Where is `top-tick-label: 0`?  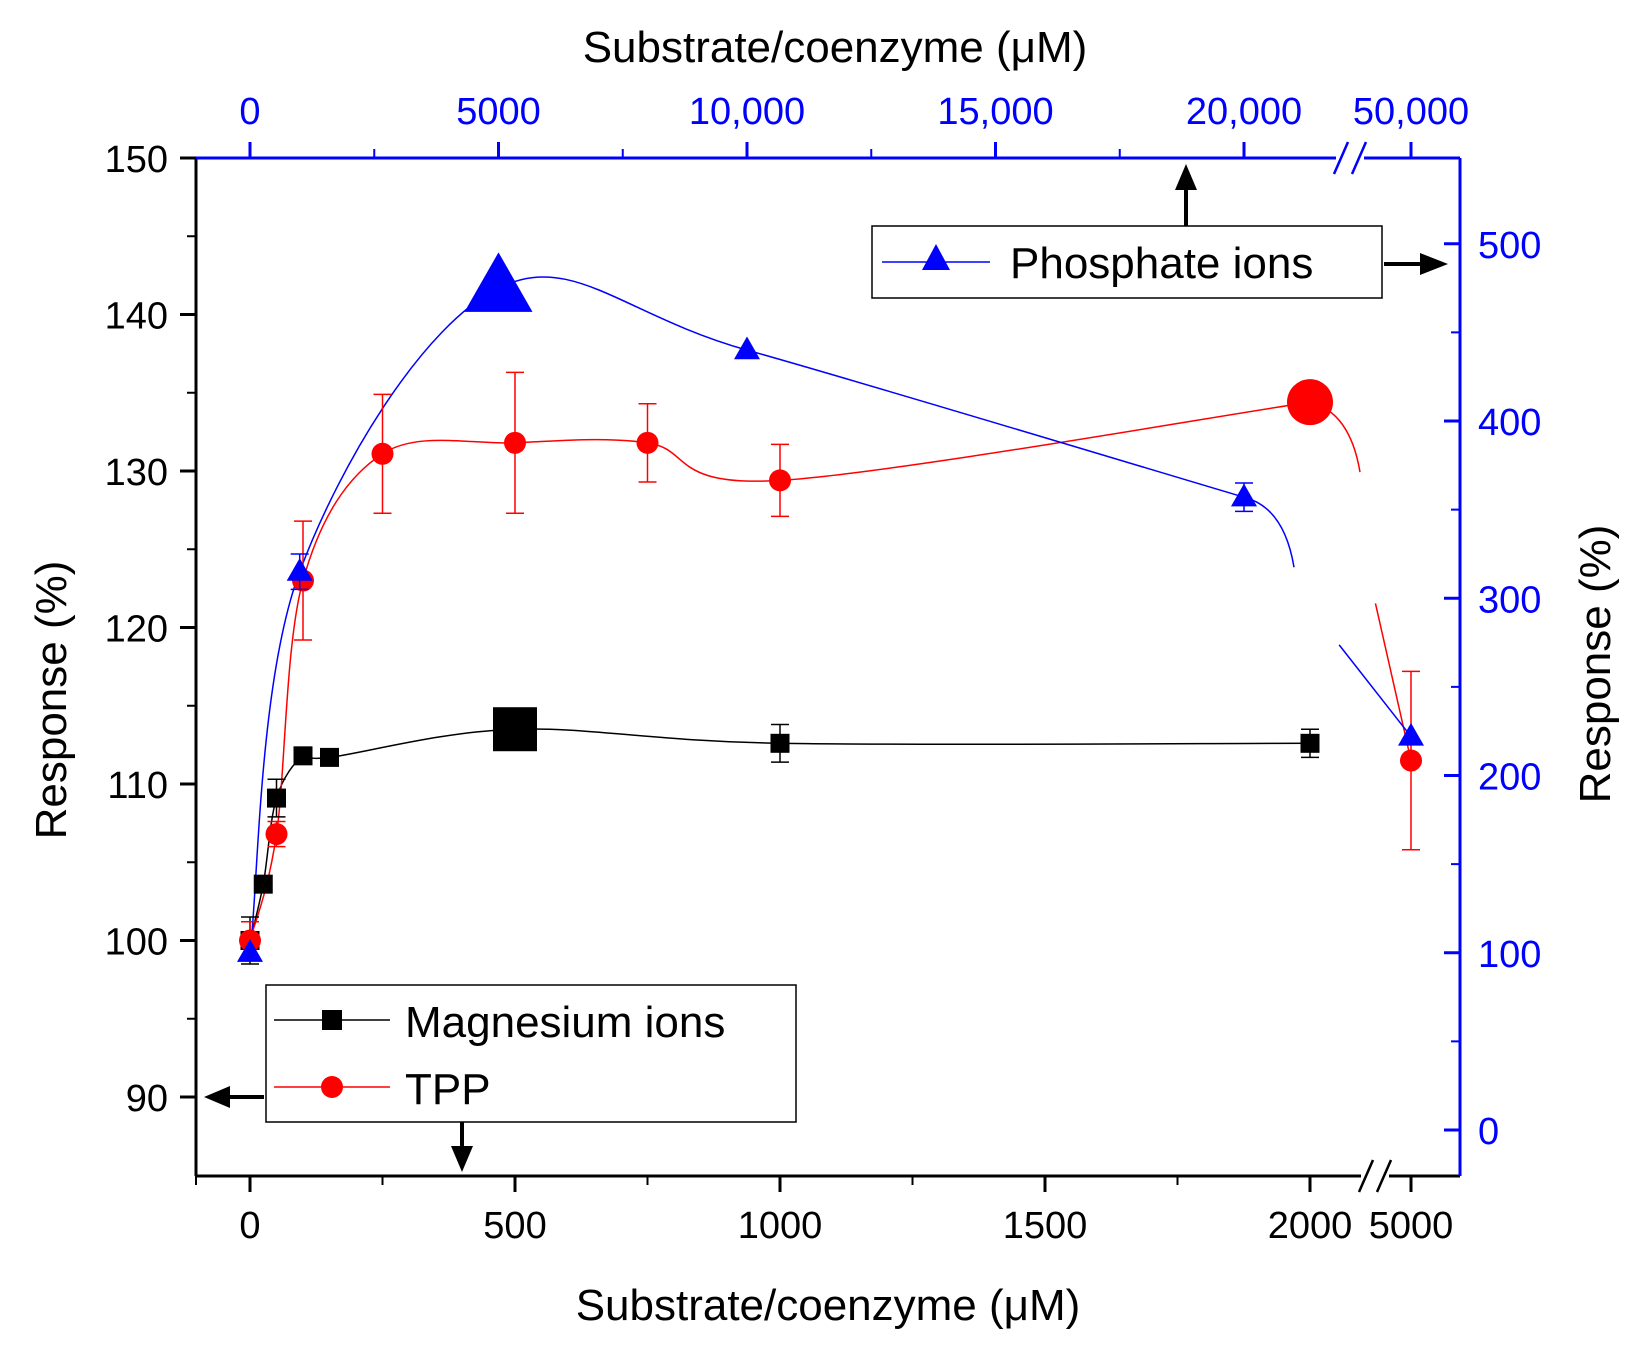 top-tick-label: 0 is located at coordinates (249, 112).